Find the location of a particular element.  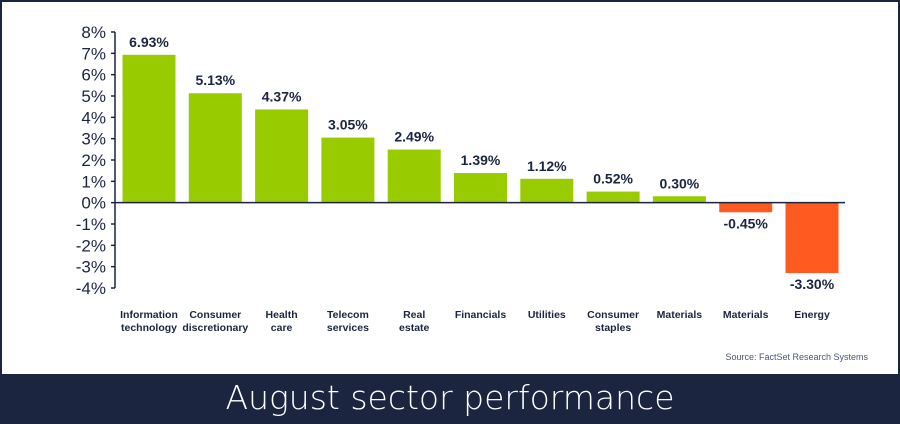

x-tick-label: Energy is located at coordinates (812, 315).